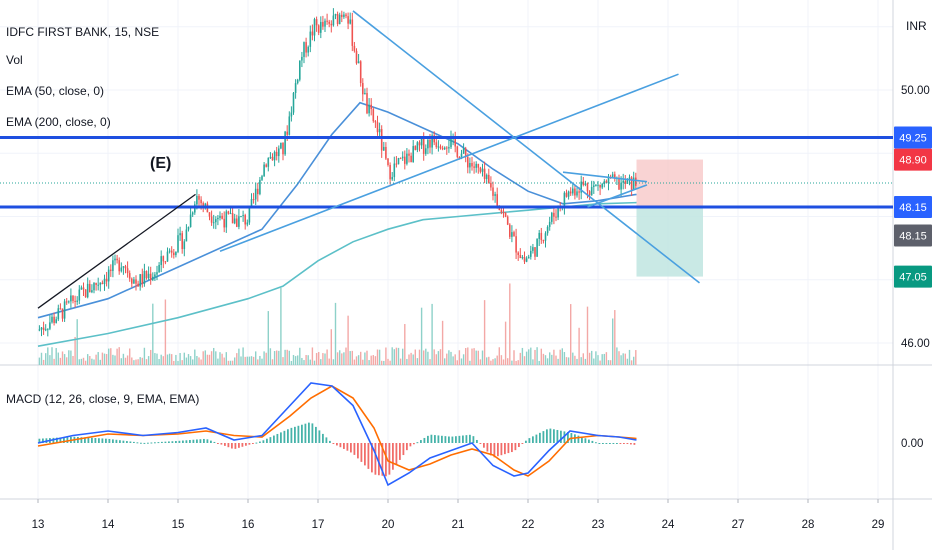 Image resolution: width=932 pixels, height=555 pixels. What do you see at coordinates (55, 91) in the screenshot?
I see `ema50-legend: EMA (50, close, 0)` at bounding box center [55, 91].